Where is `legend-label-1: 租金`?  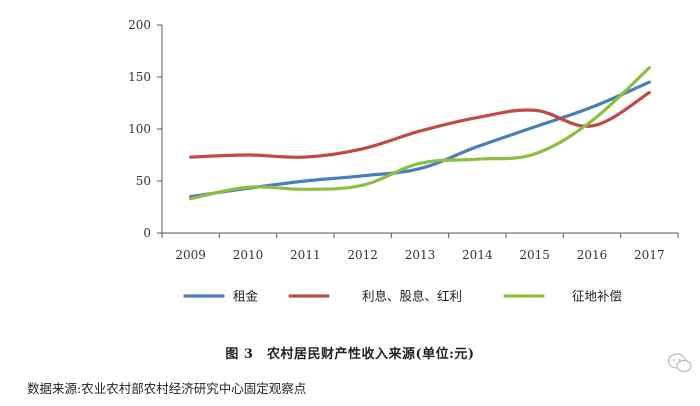 legend-label-1: 租金 is located at coordinates (246, 296).